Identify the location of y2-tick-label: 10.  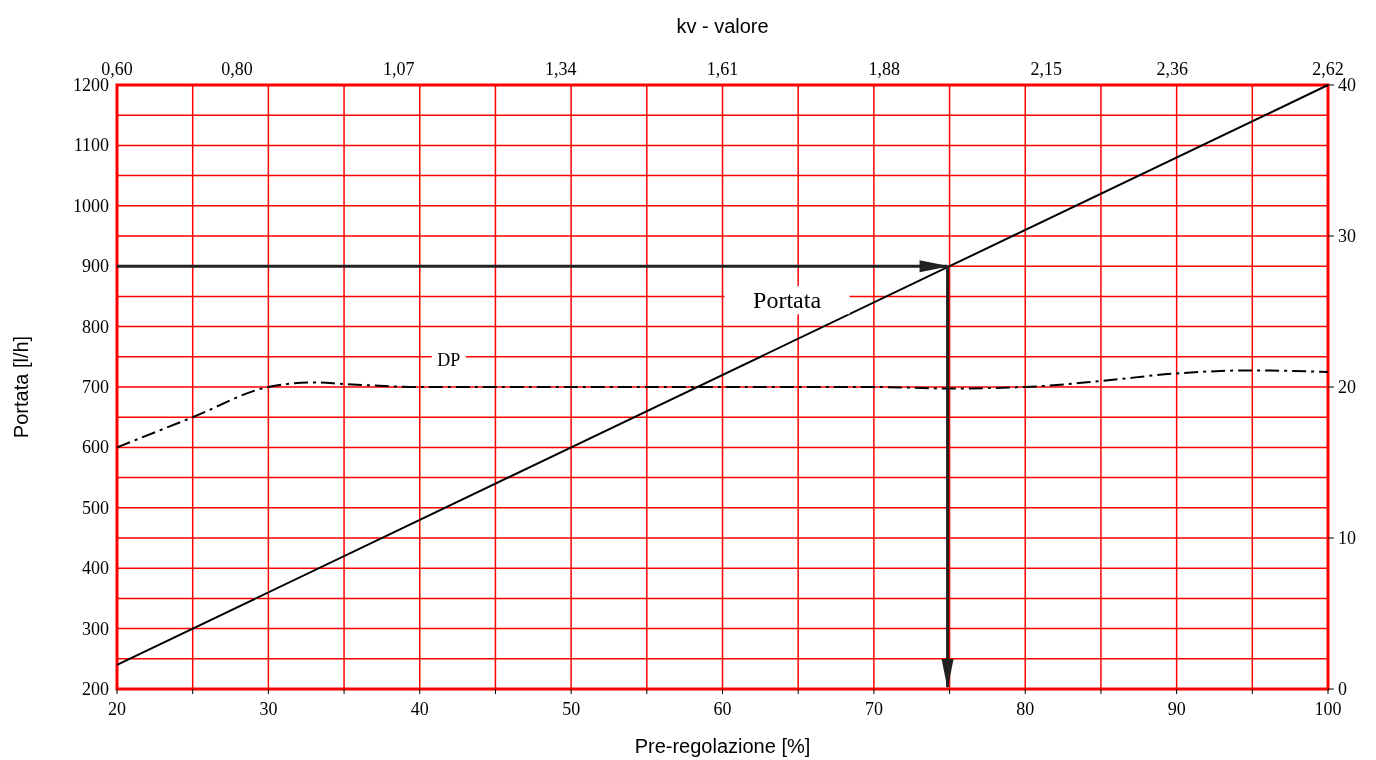
(1347, 538).